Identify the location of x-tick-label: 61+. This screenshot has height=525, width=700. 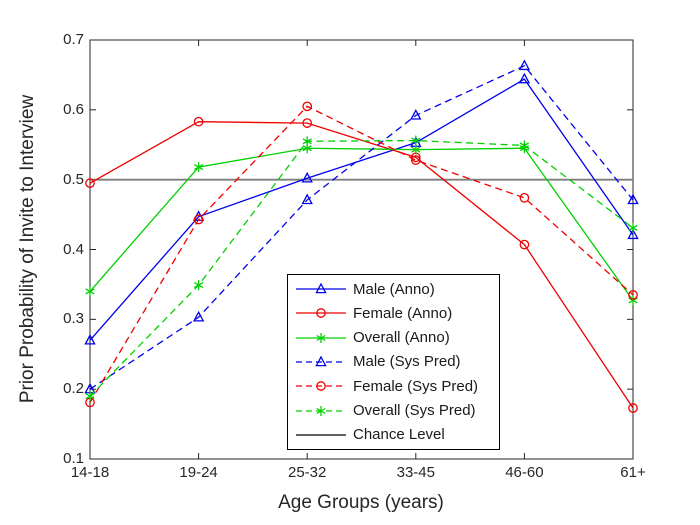
(633, 472).